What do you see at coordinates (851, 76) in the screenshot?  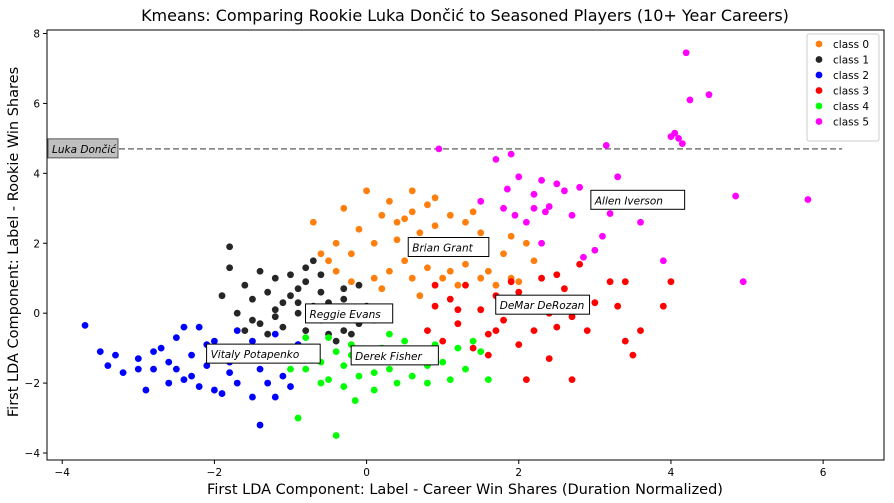 I see `legend-label-2: class 2` at bounding box center [851, 76].